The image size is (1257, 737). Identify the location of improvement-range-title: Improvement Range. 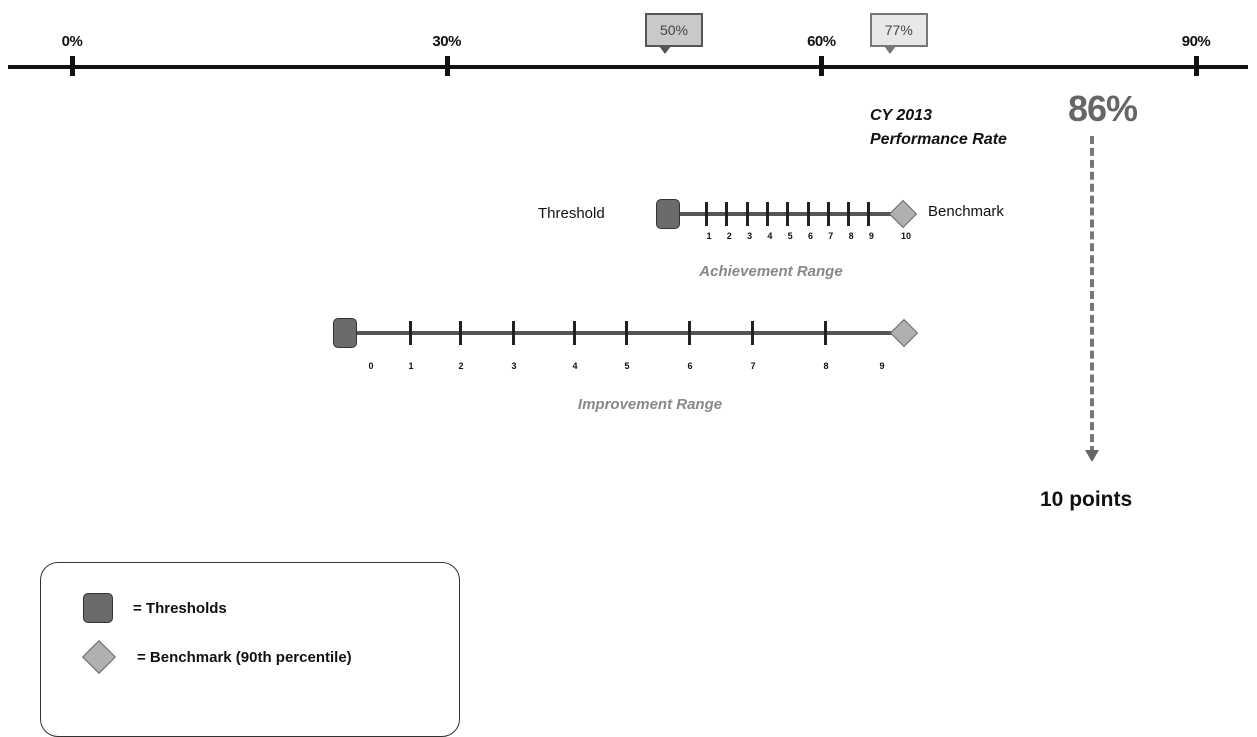
(650, 404).